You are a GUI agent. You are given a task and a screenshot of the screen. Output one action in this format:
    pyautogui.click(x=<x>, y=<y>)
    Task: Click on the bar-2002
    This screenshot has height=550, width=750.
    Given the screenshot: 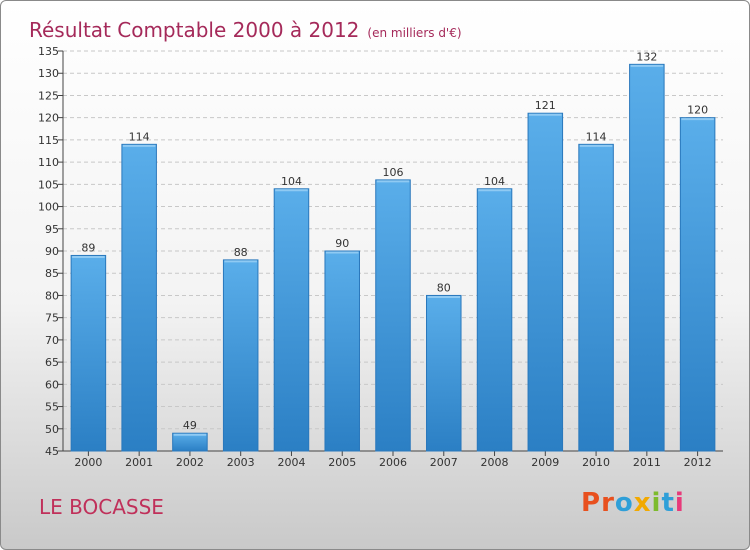 What is the action you would take?
    pyautogui.click(x=190, y=442)
    